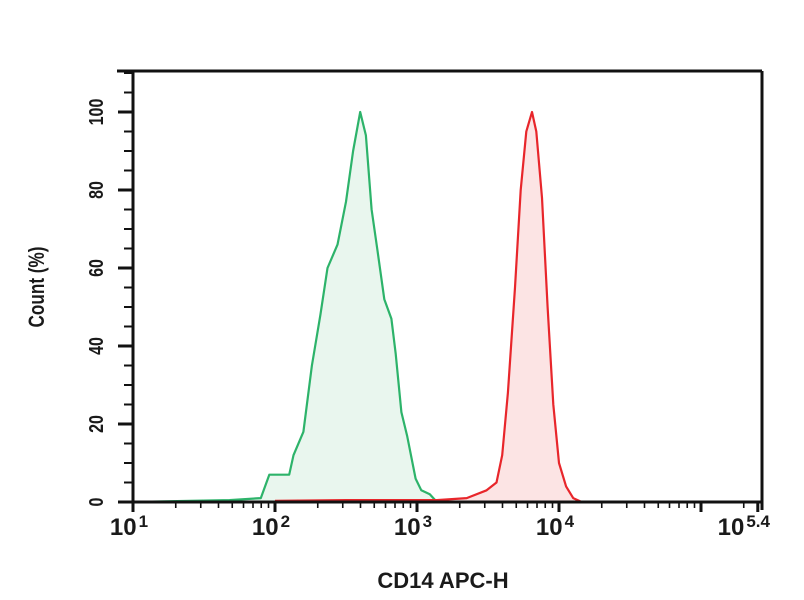  Describe the element at coordinates (96, 112) in the screenshot. I see `y-tick-label: 100` at that location.